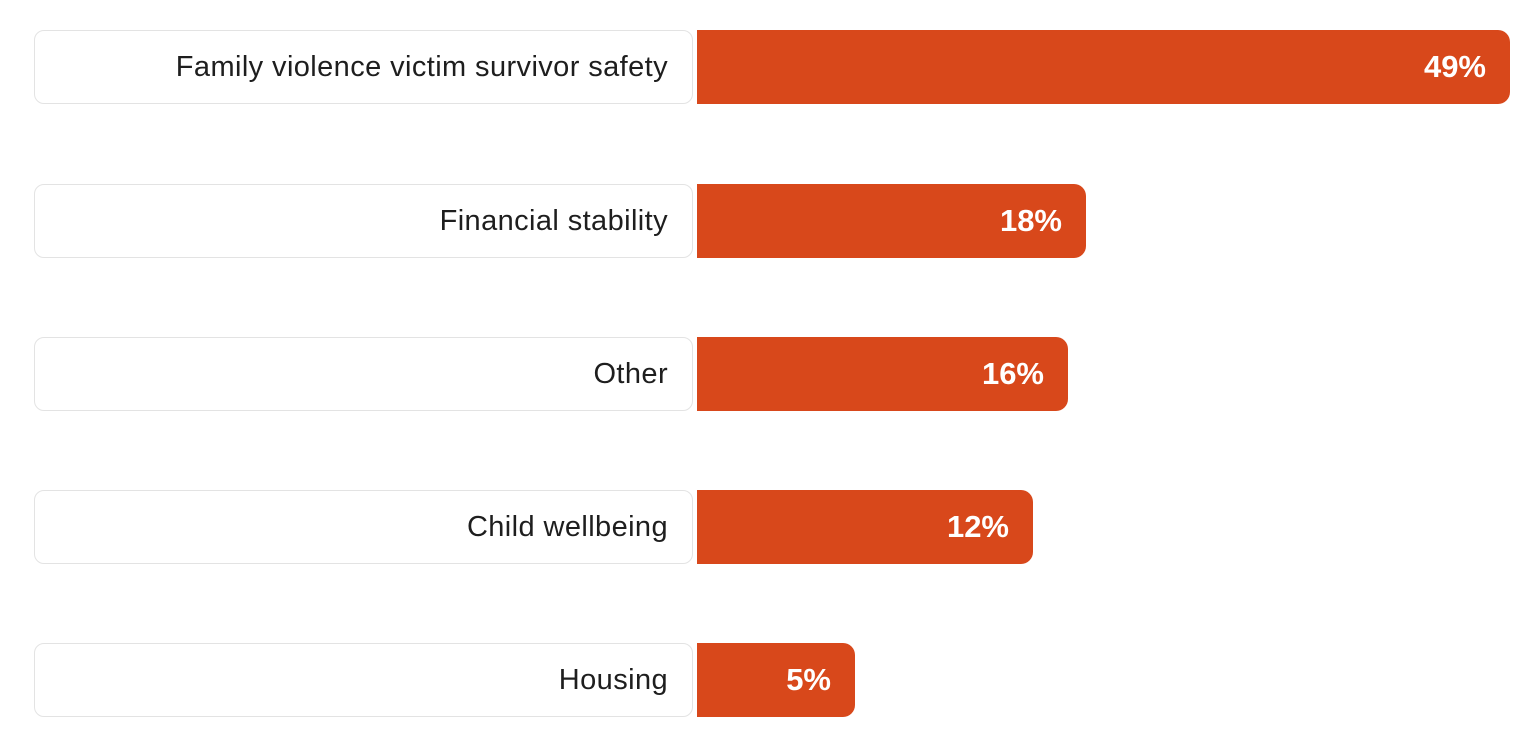 The image size is (1536, 750). What do you see at coordinates (891, 221) in the screenshot?
I see `bar-financial-stability: 18%` at bounding box center [891, 221].